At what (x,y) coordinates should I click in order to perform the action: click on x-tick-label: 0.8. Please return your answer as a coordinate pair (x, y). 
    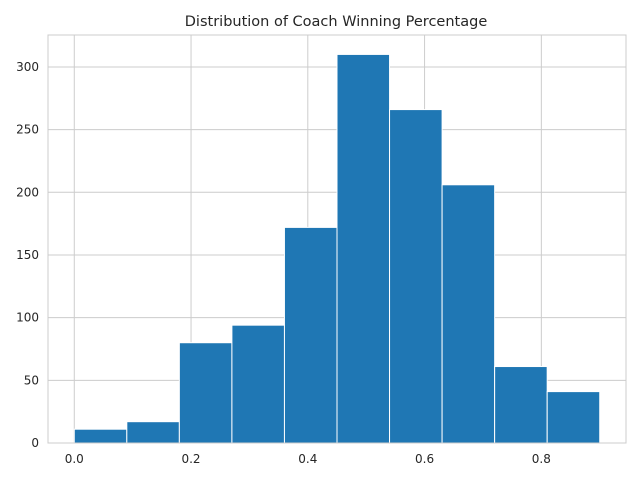
    Looking at the image, I should click on (541, 459).